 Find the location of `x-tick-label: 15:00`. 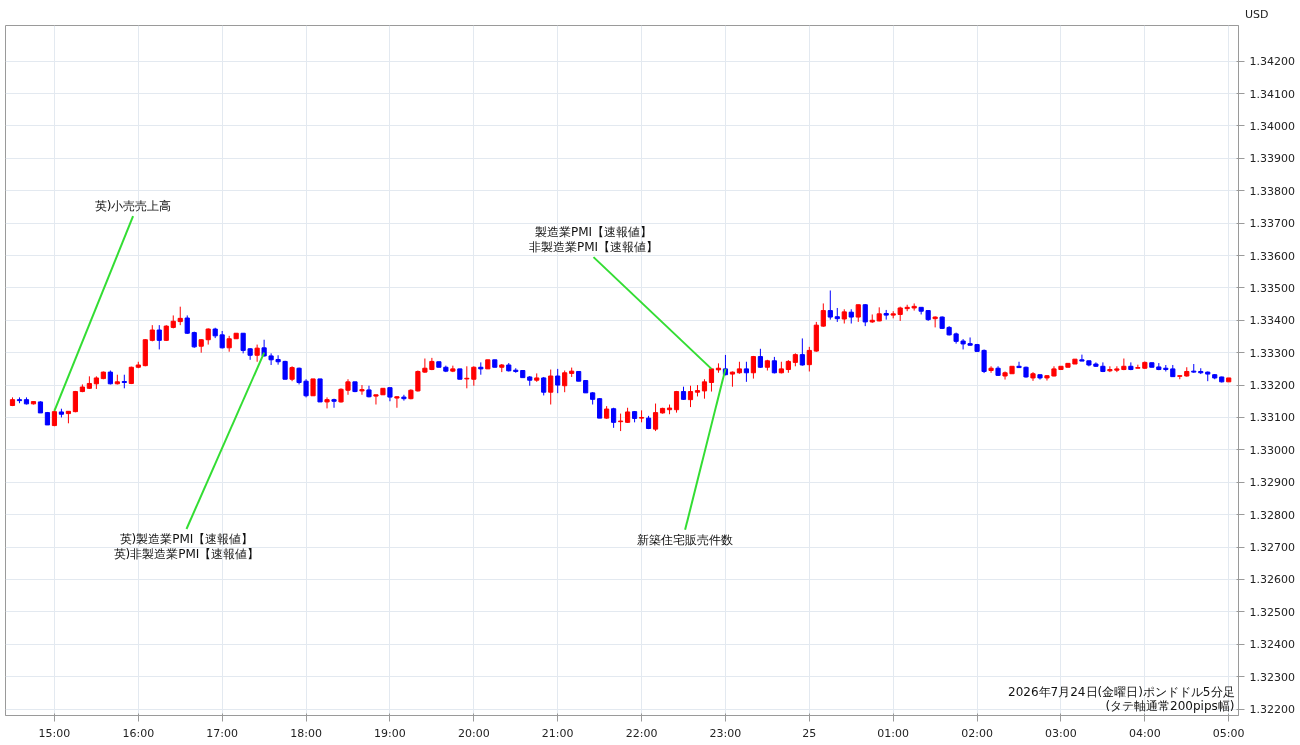

x-tick-label: 15:00 is located at coordinates (54, 733).